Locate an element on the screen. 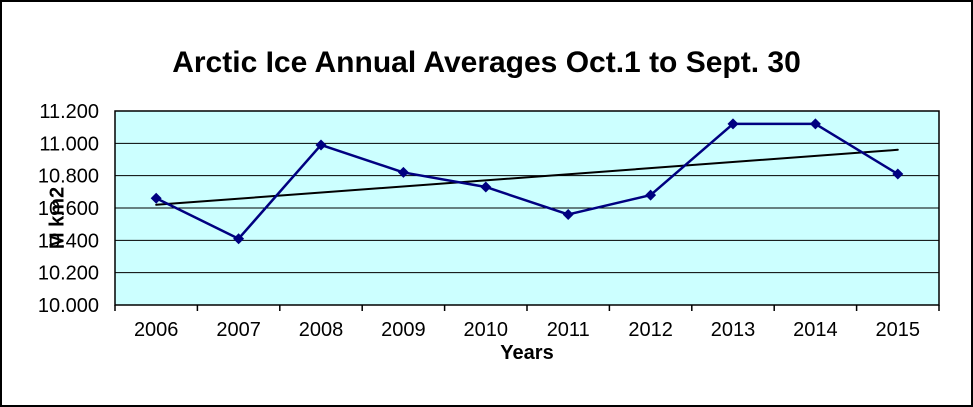  x-tick-label: 2009 is located at coordinates (403, 330).